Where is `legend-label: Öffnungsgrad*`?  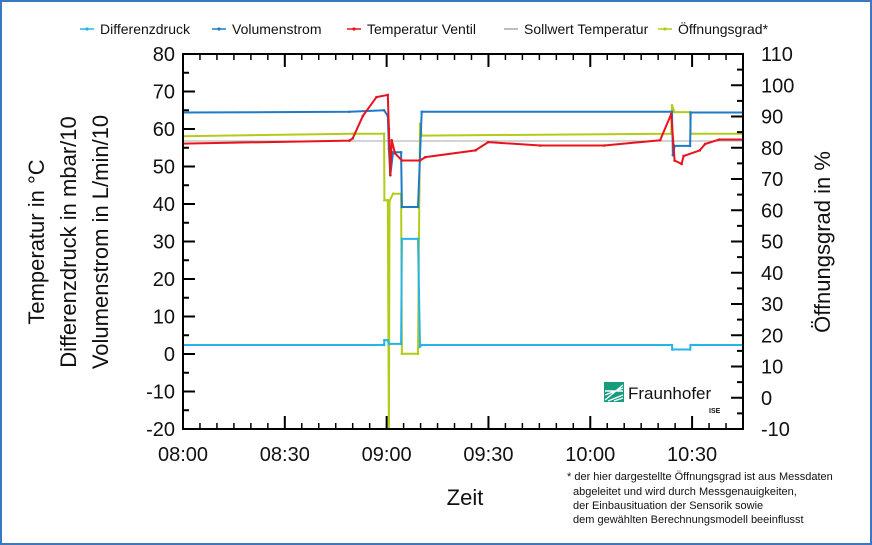 legend-label: Öffnungsgrad* is located at coordinates (723, 28).